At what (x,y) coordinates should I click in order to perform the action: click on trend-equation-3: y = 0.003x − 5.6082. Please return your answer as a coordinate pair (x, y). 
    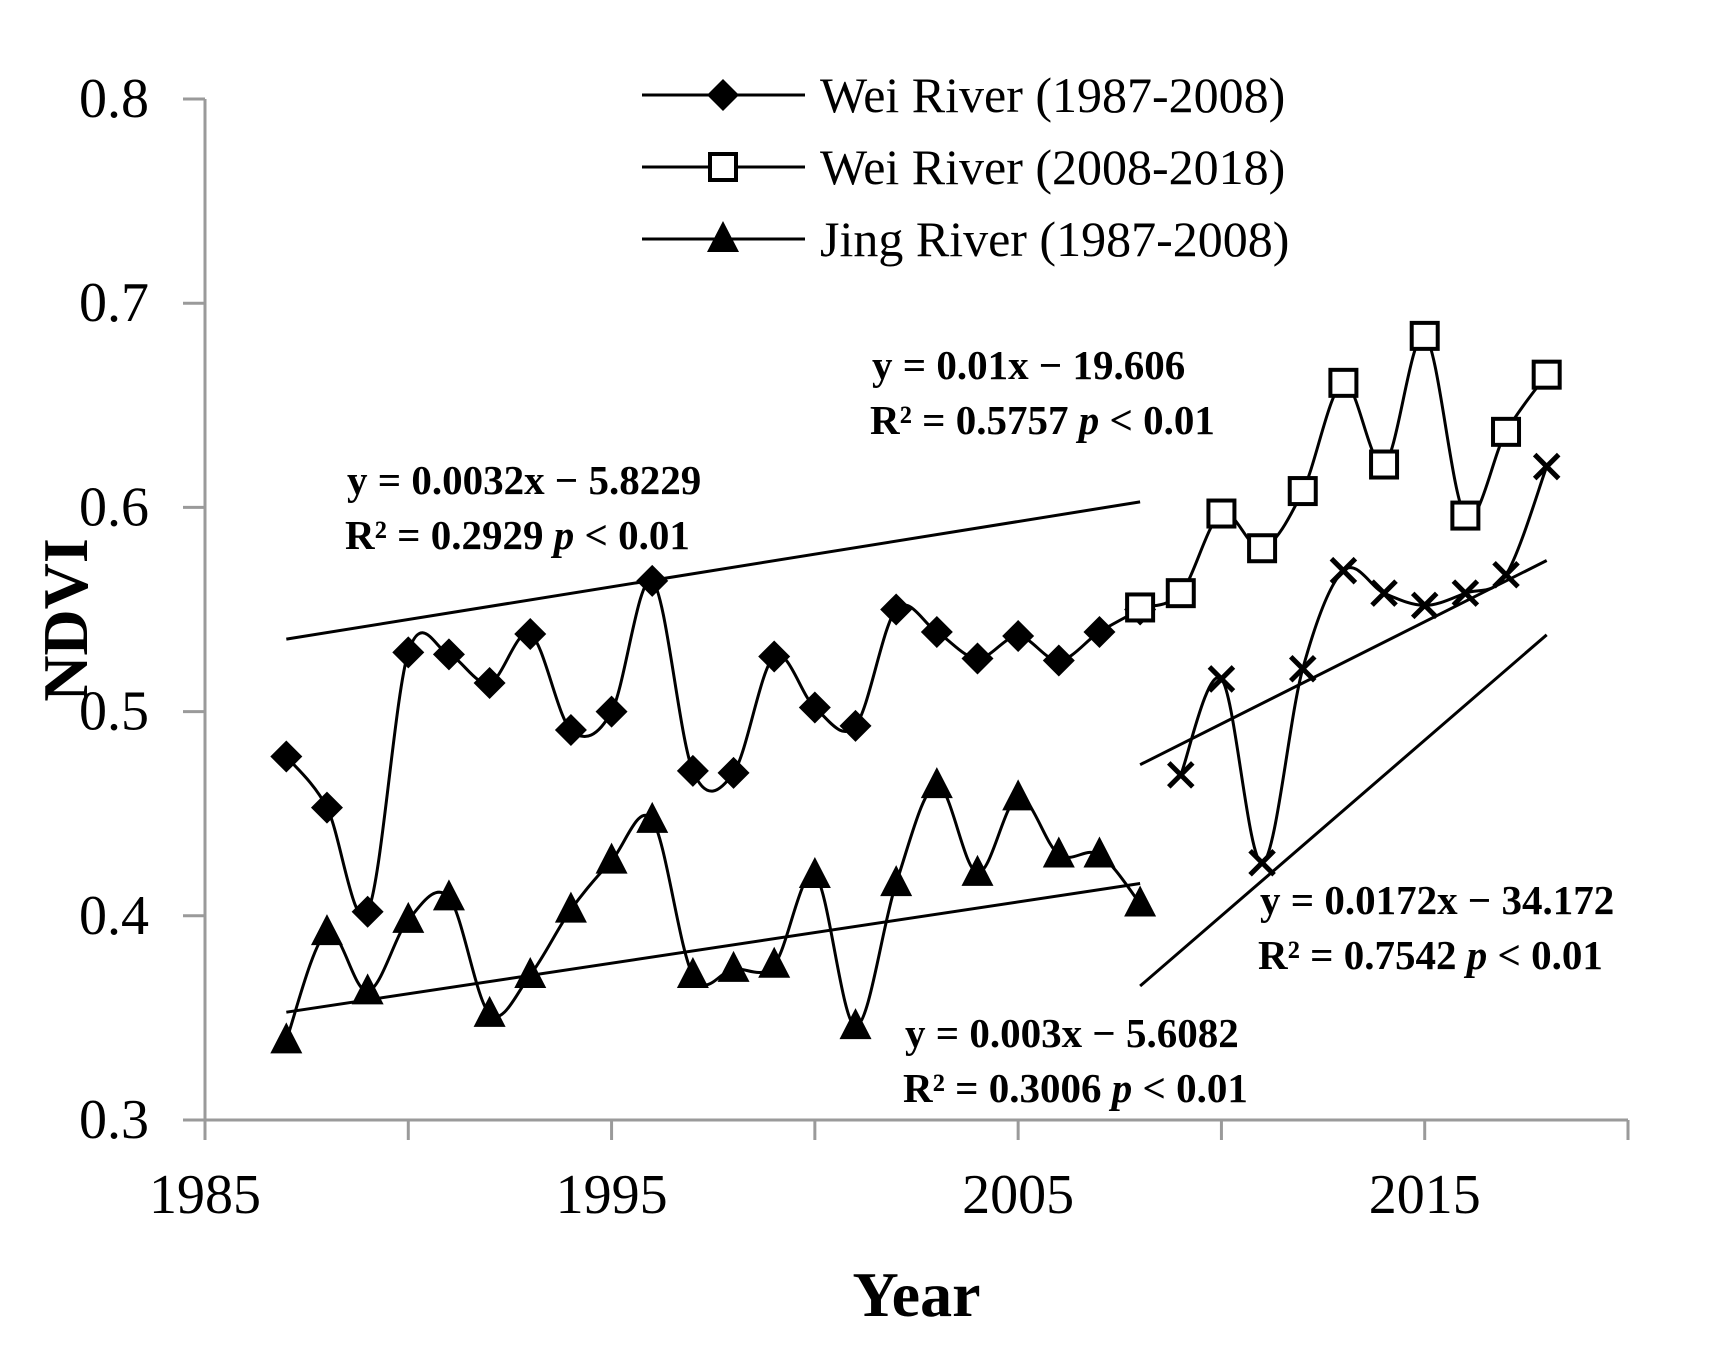
    Looking at the image, I should click on (1072, 1033).